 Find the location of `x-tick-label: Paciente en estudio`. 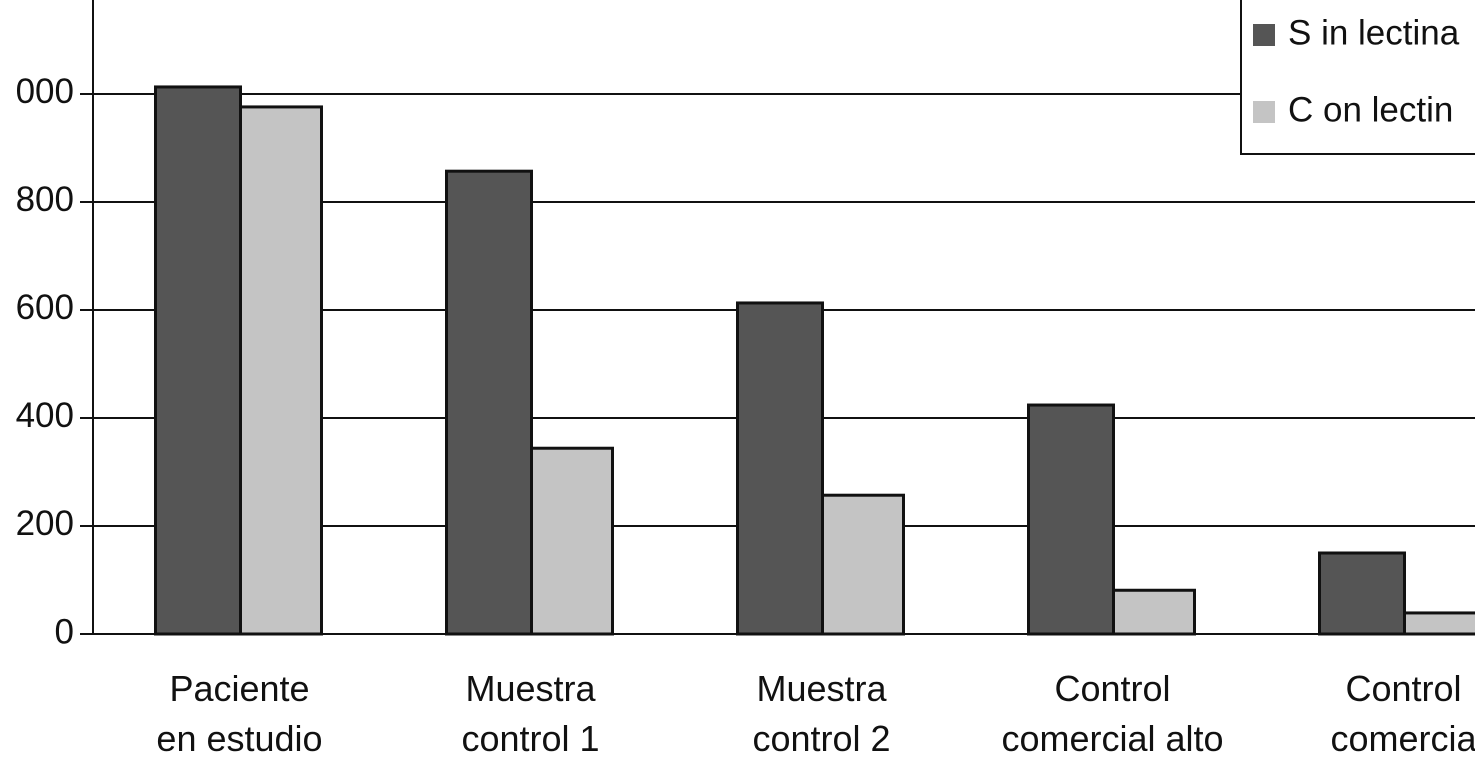

x-tick-label: Paciente en estudio is located at coordinates (239, 713).